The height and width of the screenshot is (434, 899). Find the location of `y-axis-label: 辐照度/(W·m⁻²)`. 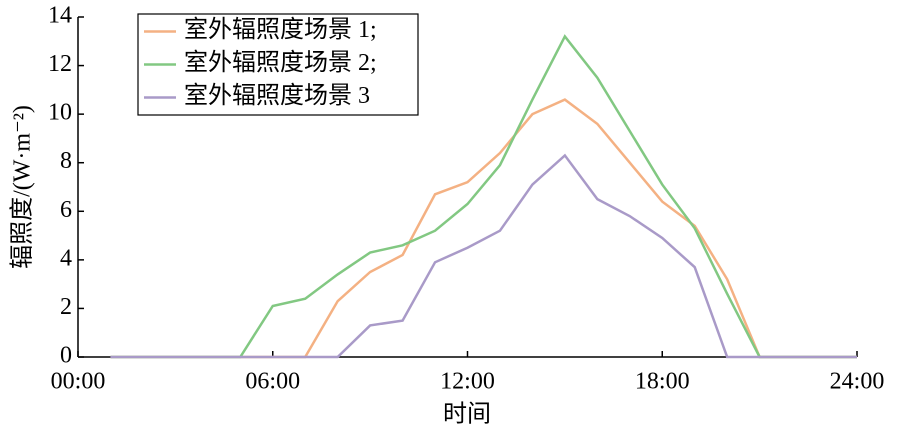

y-axis-label: 辐照度/(W·m⁻²) is located at coordinates (22, 187).